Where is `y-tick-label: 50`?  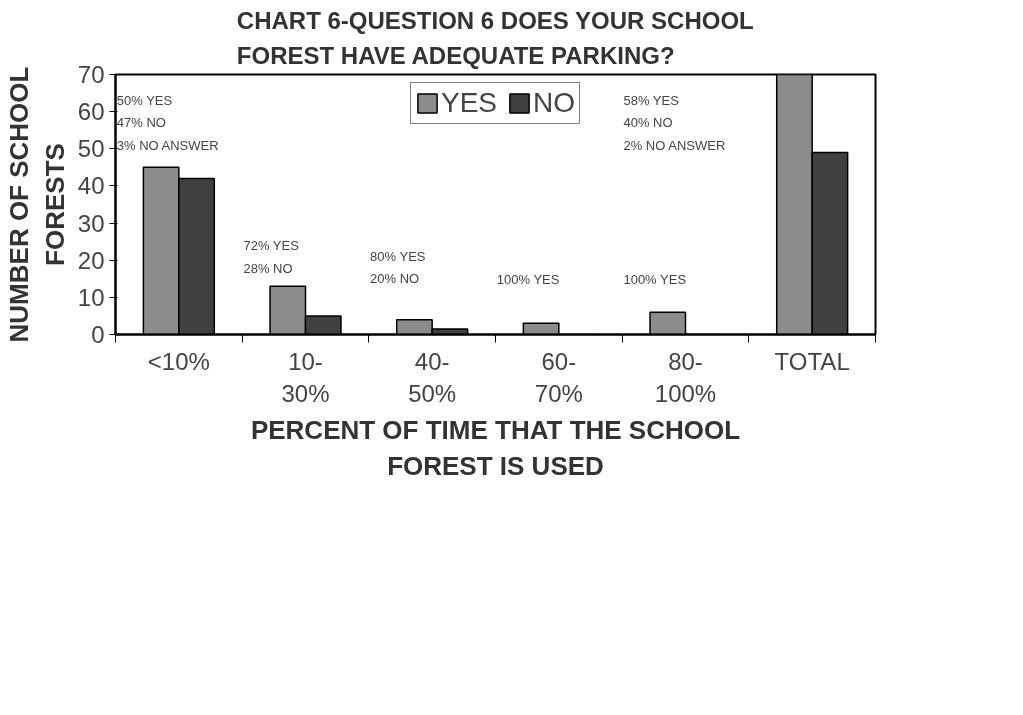 y-tick-label: 50 is located at coordinates (91, 149).